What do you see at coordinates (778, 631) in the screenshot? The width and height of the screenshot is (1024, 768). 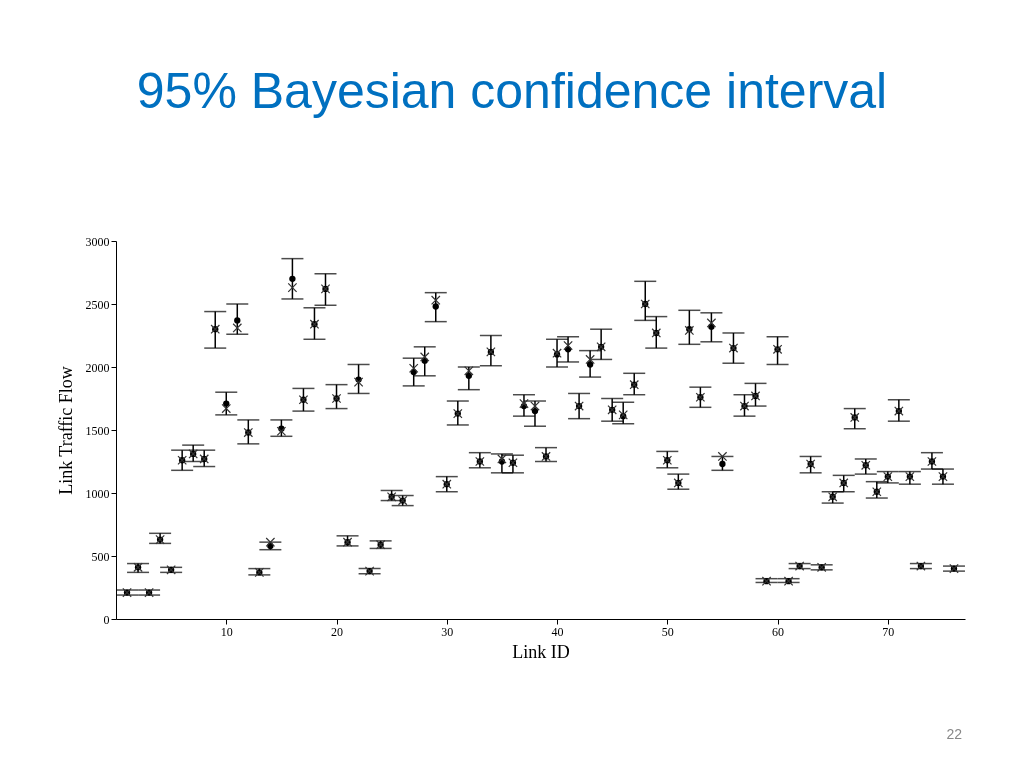 I see `x-tick-label: 60` at bounding box center [778, 631].